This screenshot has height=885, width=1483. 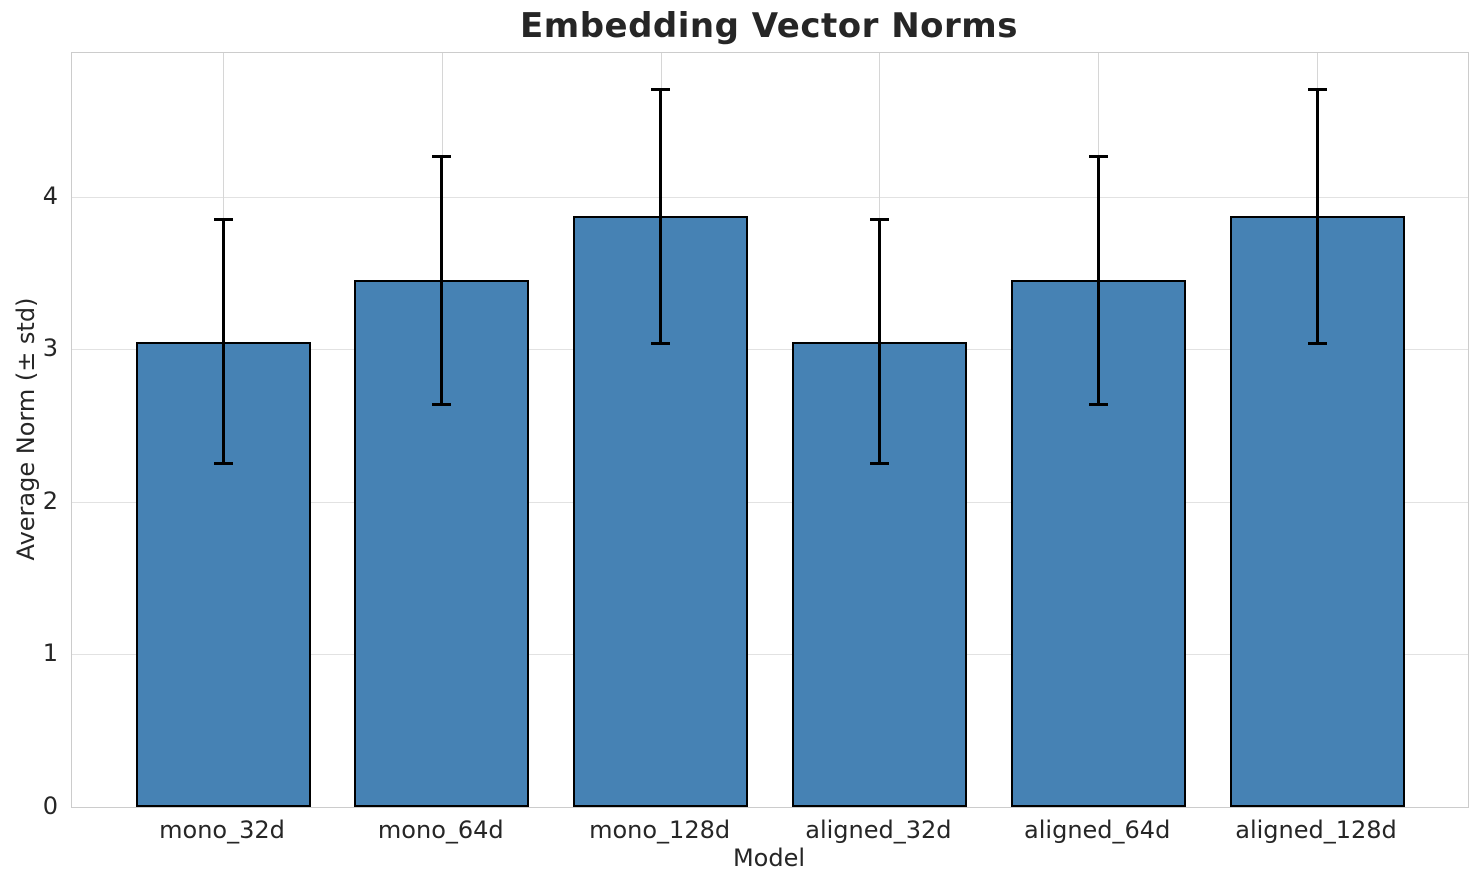 What do you see at coordinates (50, 195) in the screenshot?
I see `y-tick-label-4: 4` at bounding box center [50, 195].